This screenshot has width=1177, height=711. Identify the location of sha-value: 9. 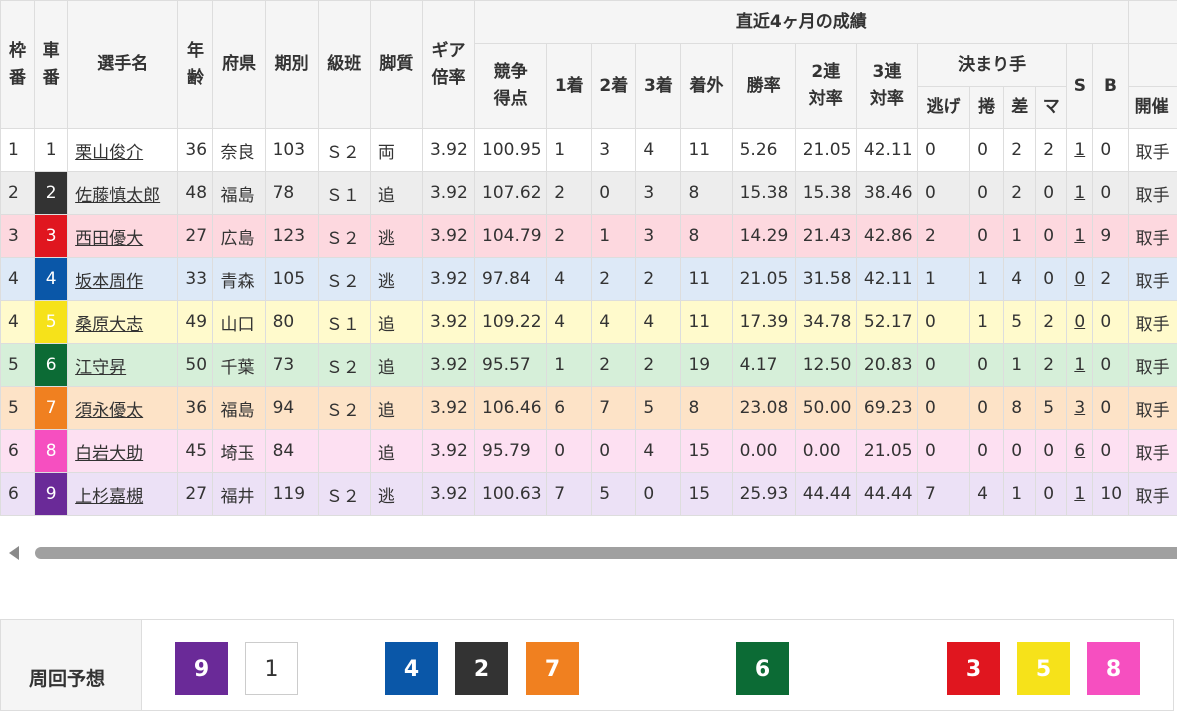
(51, 494).